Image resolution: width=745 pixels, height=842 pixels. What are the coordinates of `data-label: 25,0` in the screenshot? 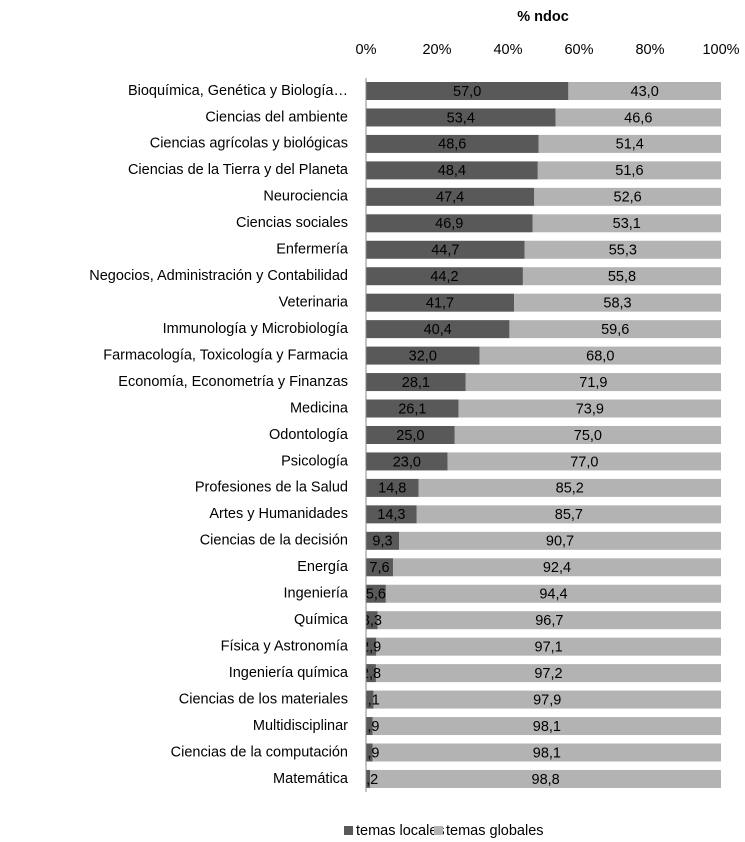 It's located at (410, 436).